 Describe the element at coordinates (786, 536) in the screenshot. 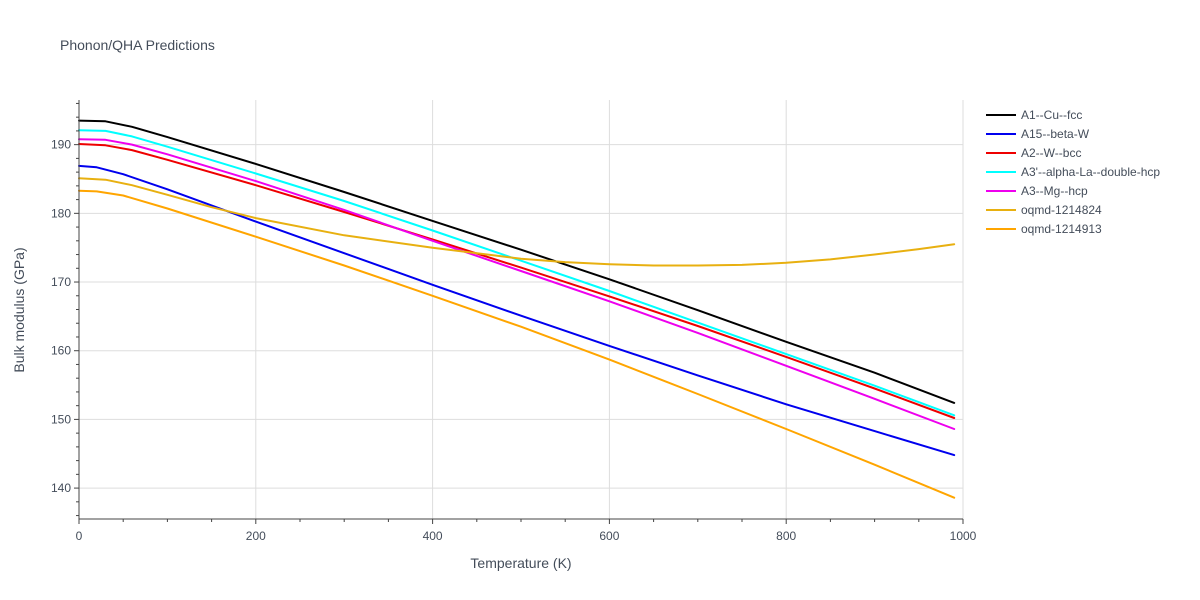

I see `x-tick-label: 800` at that location.